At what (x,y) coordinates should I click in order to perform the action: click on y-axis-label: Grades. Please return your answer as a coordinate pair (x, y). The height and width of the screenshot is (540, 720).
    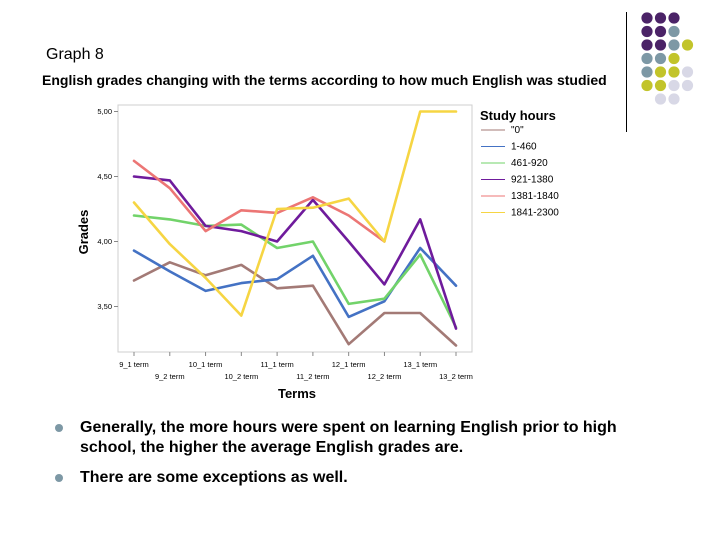
    Looking at the image, I should click on (83, 232).